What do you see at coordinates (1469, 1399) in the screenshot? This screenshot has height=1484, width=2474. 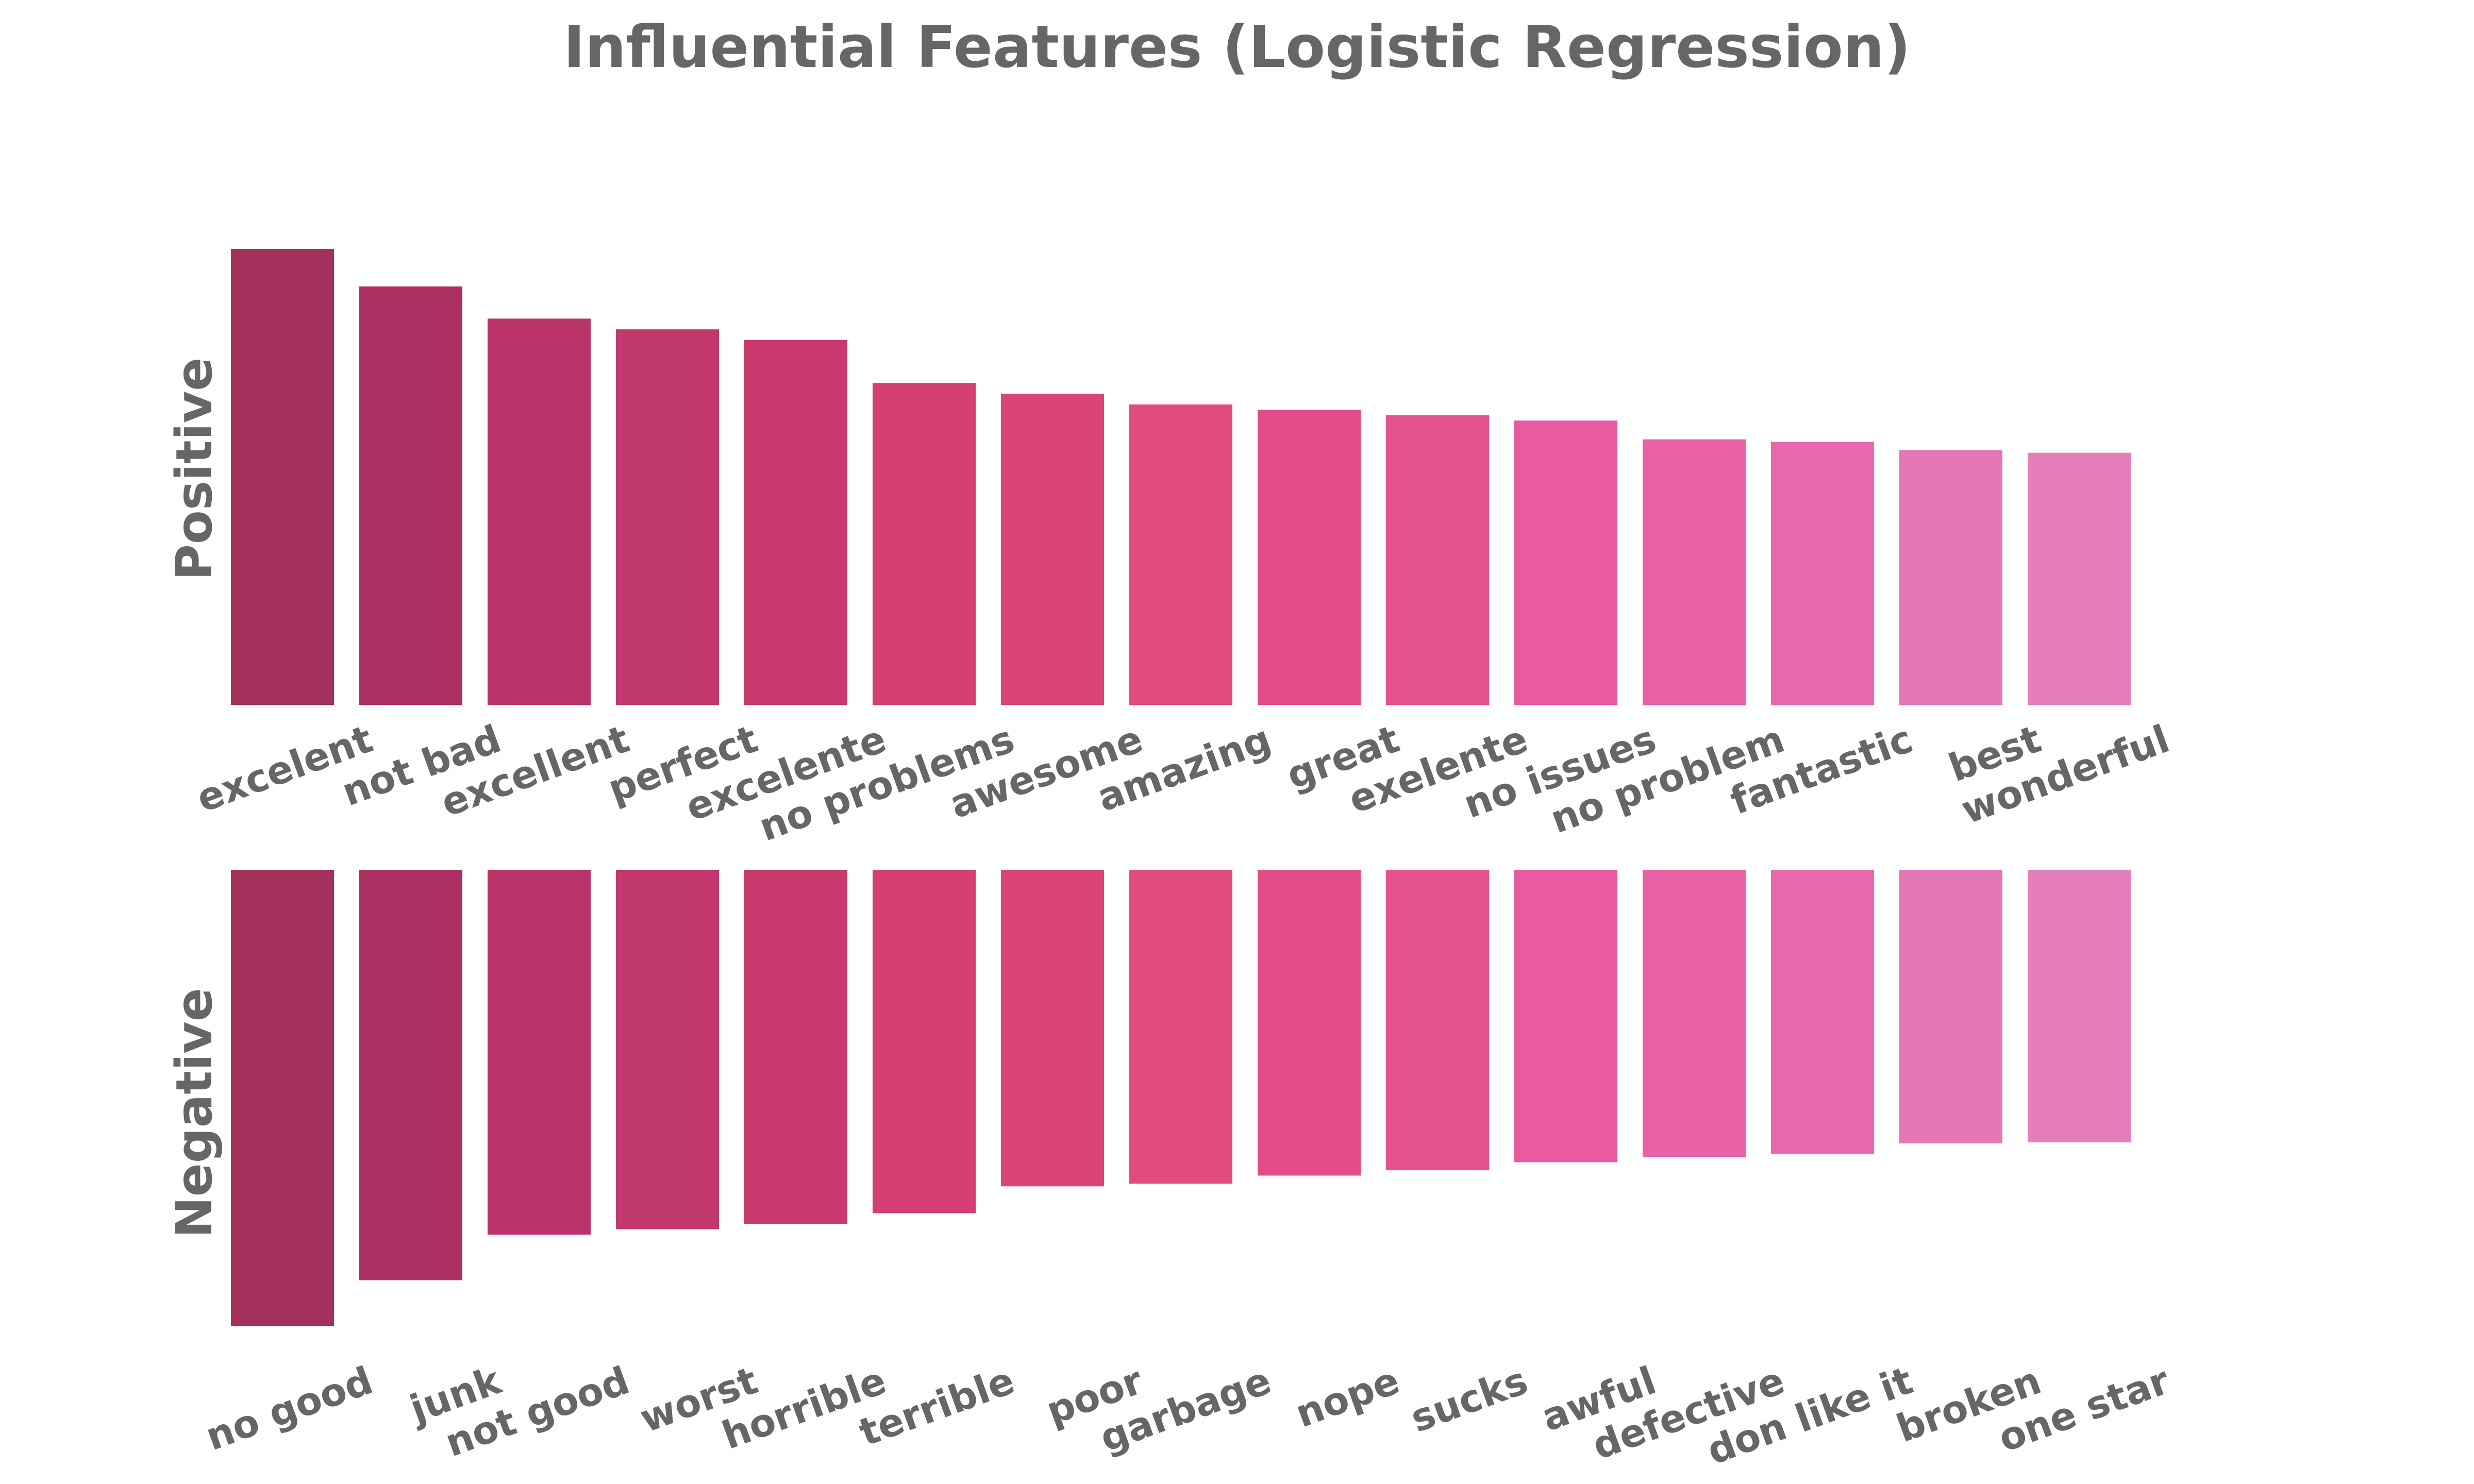 I see `negative-tick-label-10: sucks` at bounding box center [1469, 1399].